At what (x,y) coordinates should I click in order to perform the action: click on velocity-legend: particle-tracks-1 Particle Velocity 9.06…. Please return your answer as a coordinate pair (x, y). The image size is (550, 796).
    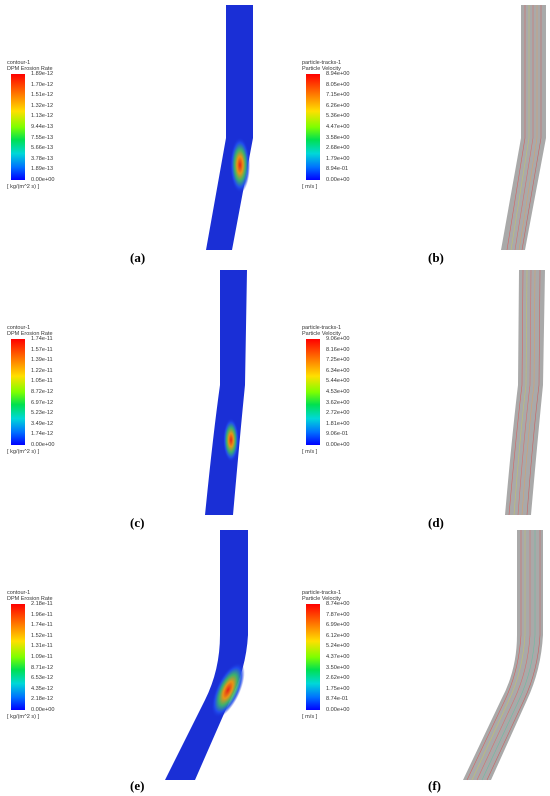
    Looking at the image, I should click on (365, 395).